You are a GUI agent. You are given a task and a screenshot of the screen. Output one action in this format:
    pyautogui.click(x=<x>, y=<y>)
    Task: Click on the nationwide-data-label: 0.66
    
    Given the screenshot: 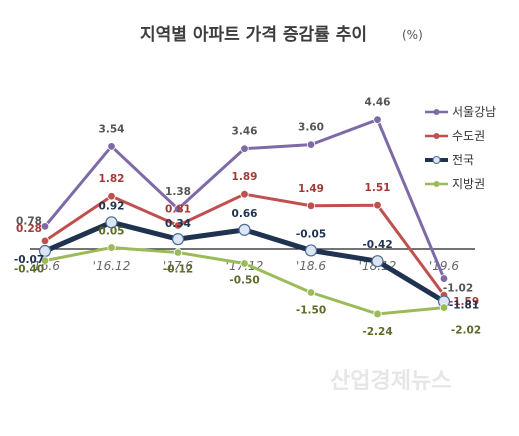 What is the action you would take?
    pyautogui.click(x=245, y=214)
    